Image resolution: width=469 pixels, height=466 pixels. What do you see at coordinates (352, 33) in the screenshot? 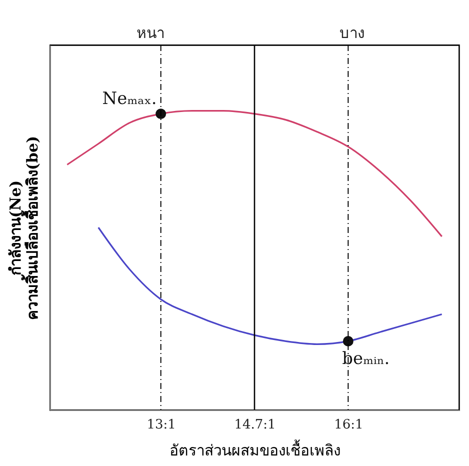
I see `text: บาง` at bounding box center [352, 33].